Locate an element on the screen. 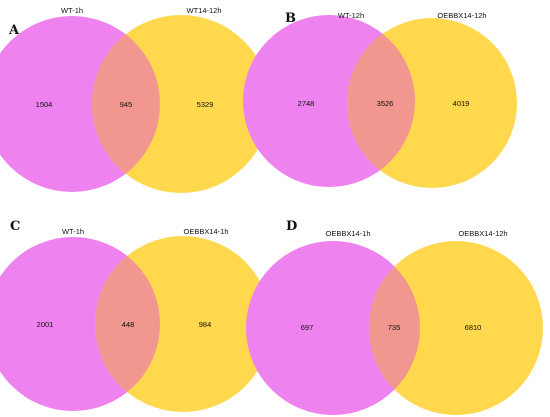 Image resolution: width=550 pixels, height=417 pixels. venn-panel-b-overlap is located at coordinates (381, 102).